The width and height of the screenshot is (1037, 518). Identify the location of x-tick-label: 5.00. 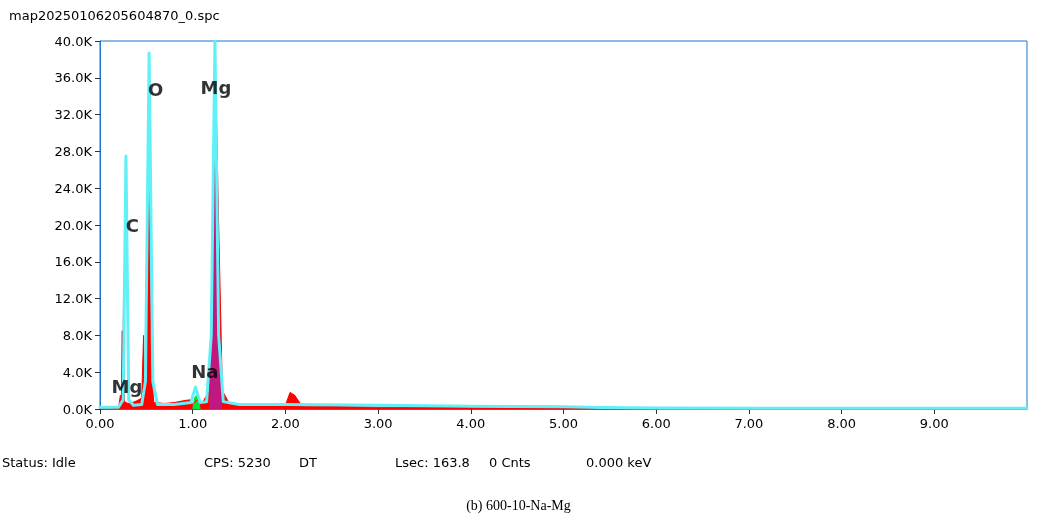
(563, 423).